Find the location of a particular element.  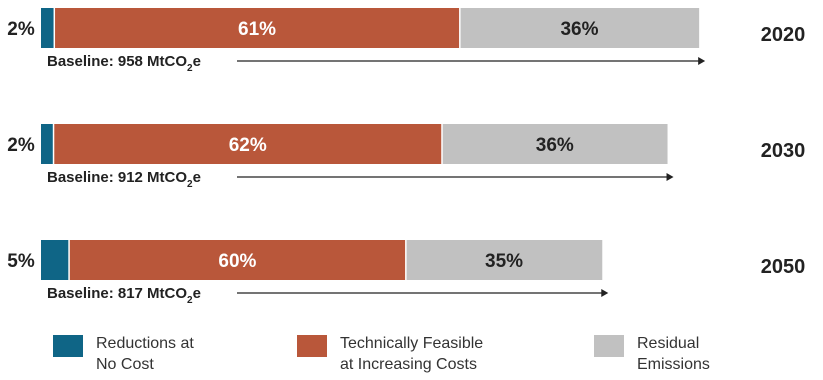

legend-item: Reductions at No Cost is located at coordinates (123, 354).